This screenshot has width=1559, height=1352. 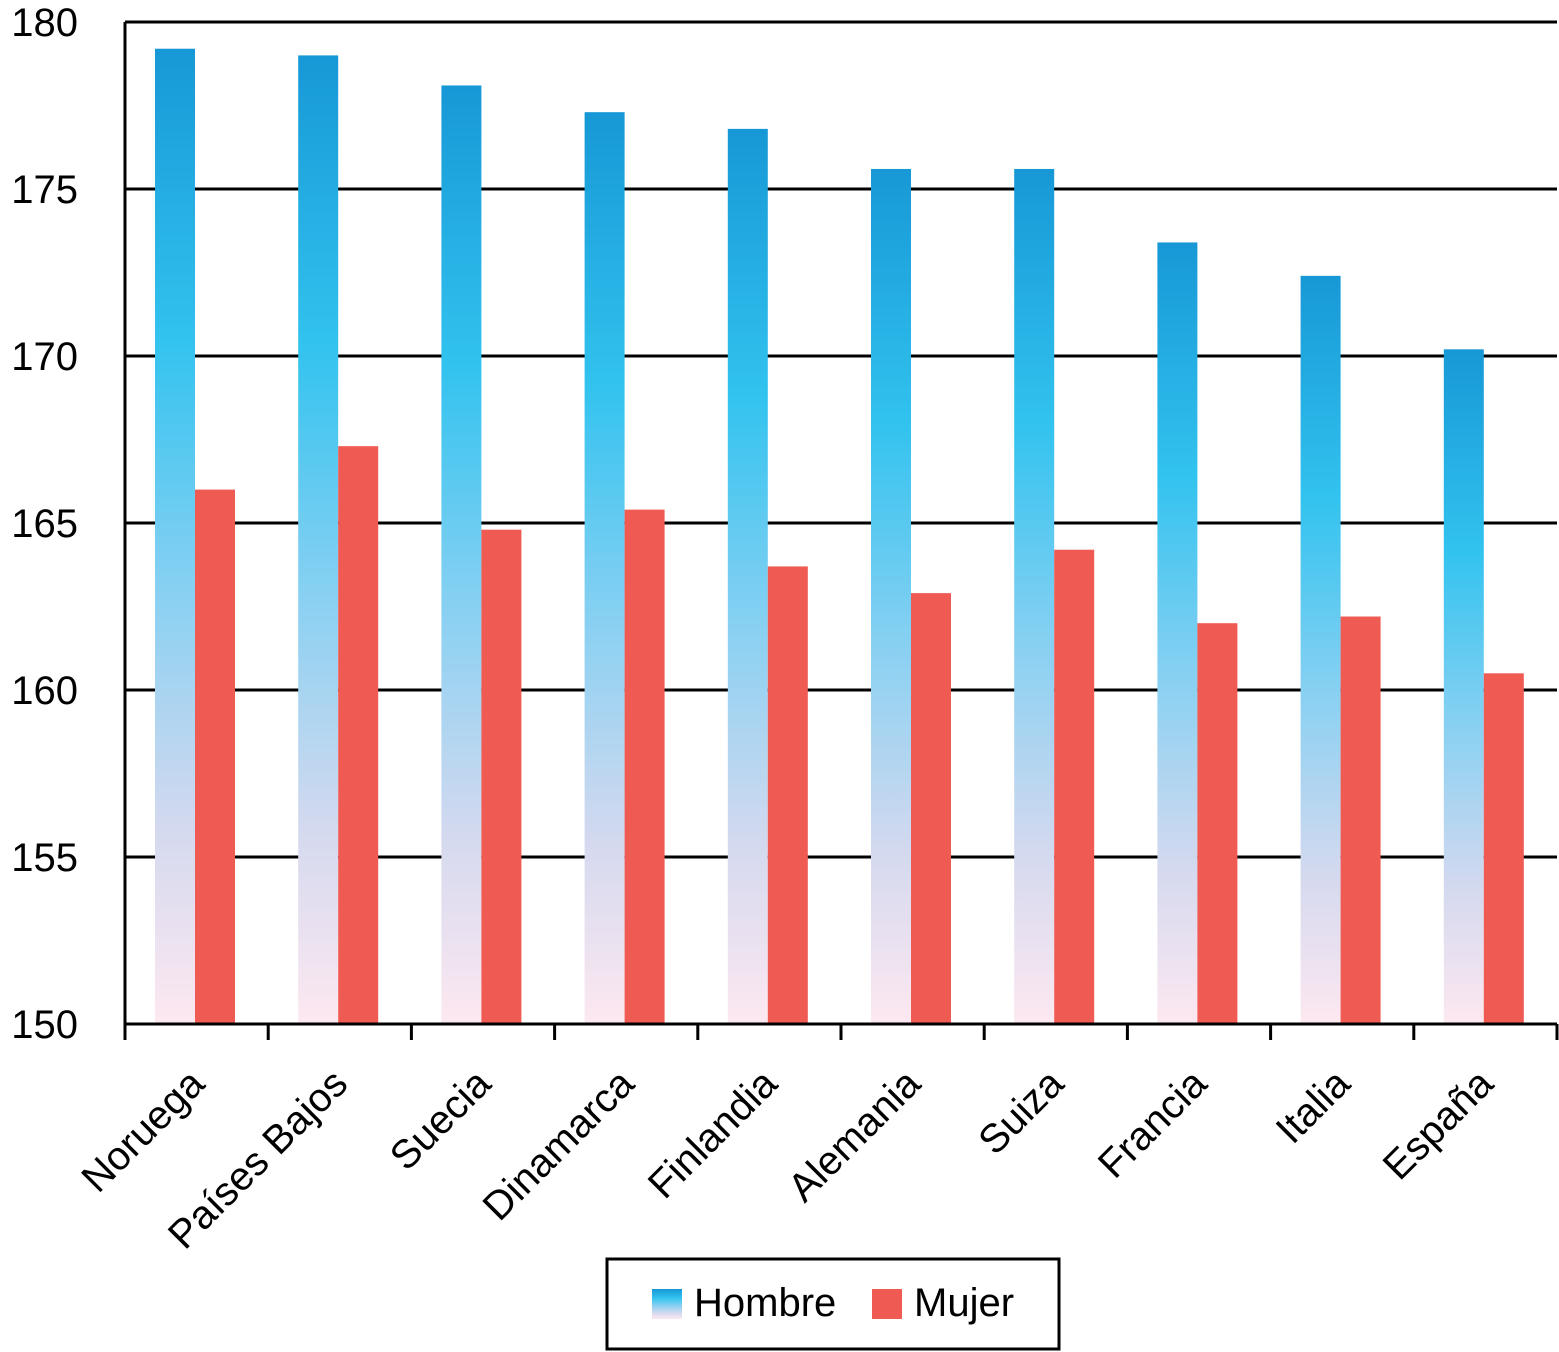 I want to click on x-tick-label: Finlandia, so click(x=713, y=1134).